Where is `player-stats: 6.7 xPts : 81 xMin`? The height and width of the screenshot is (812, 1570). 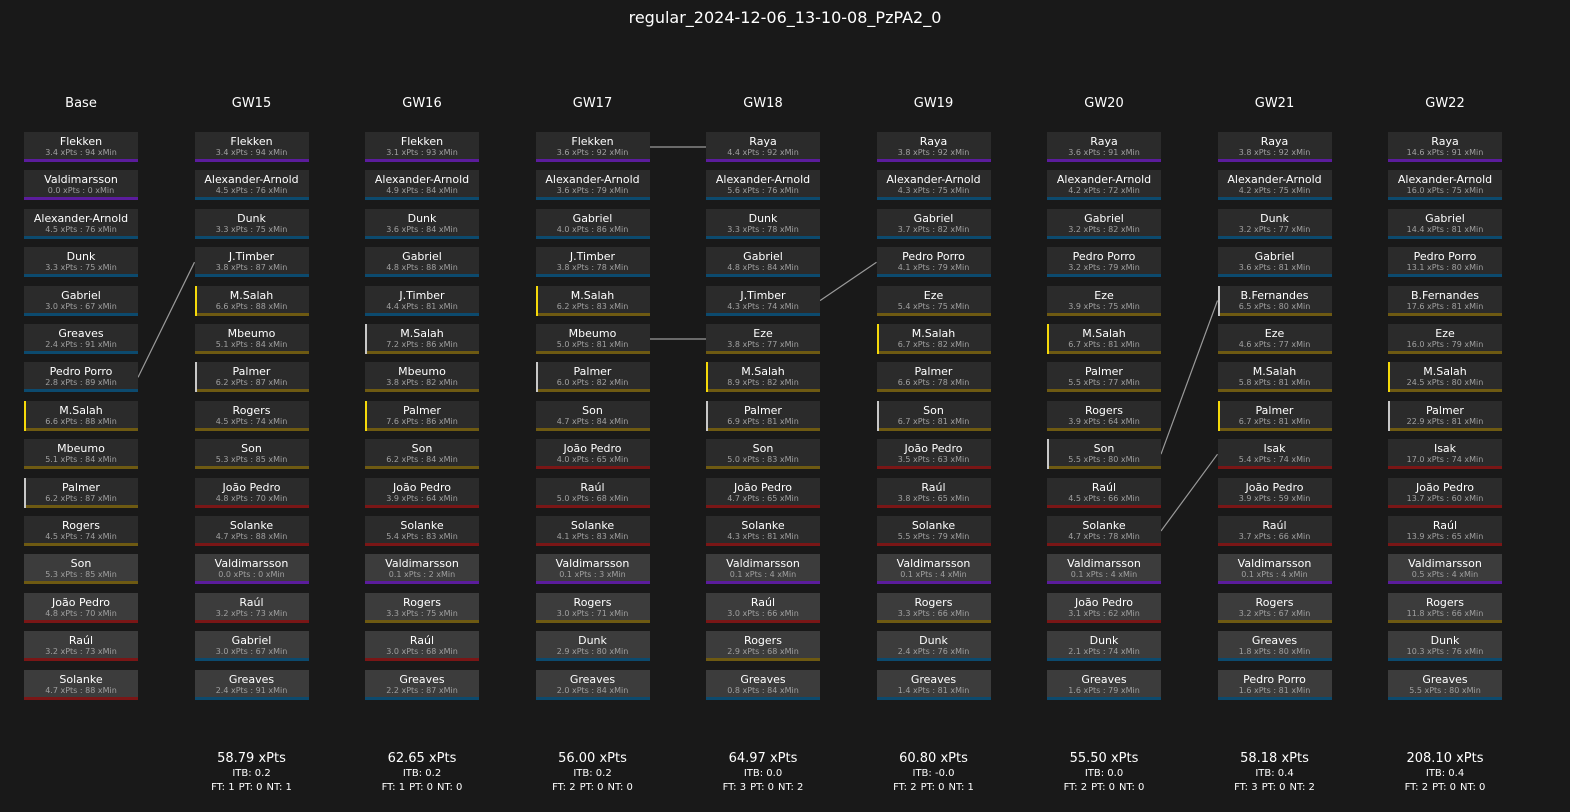 player-stats: 6.7 xPts : 81 xMin is located at coordinates (1104, 344).